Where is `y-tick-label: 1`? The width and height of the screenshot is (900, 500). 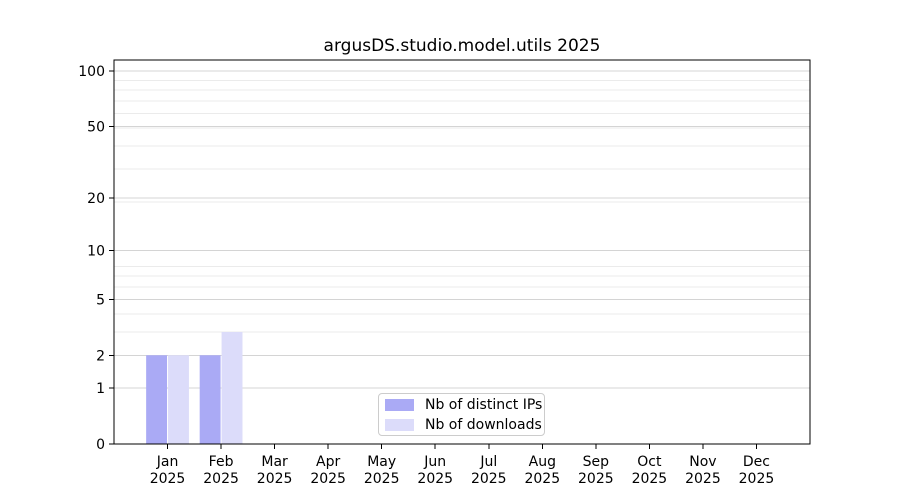
y-tick-label: 1 is located at coordinates (100, 389).